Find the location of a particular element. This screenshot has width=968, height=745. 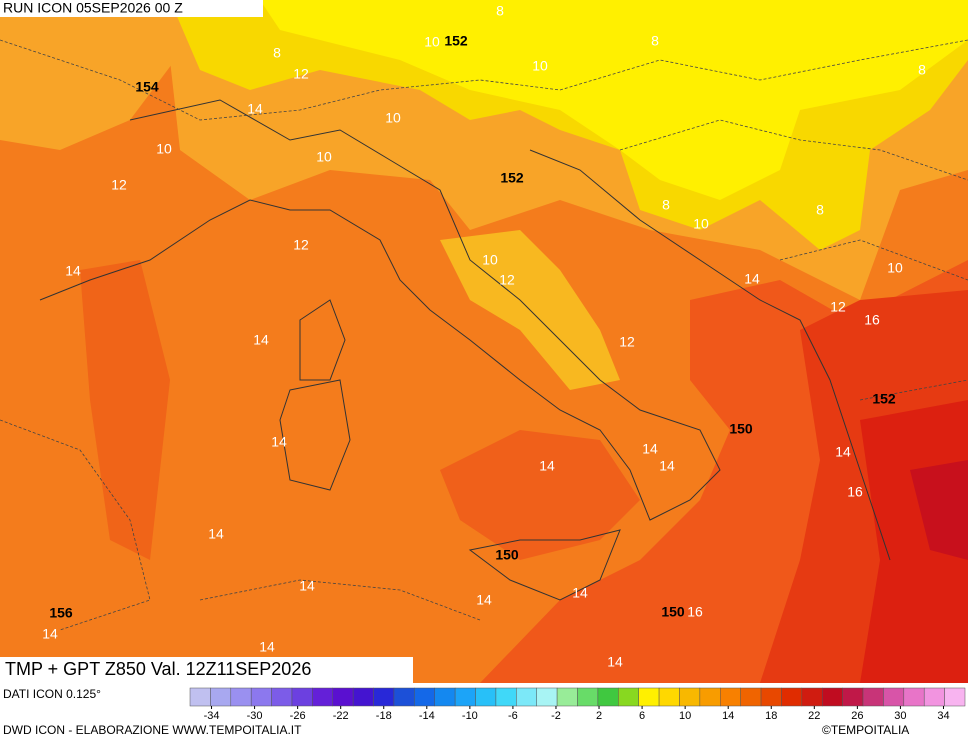

colorbar-tick-label: 6 is located at coordinates (642, 716).